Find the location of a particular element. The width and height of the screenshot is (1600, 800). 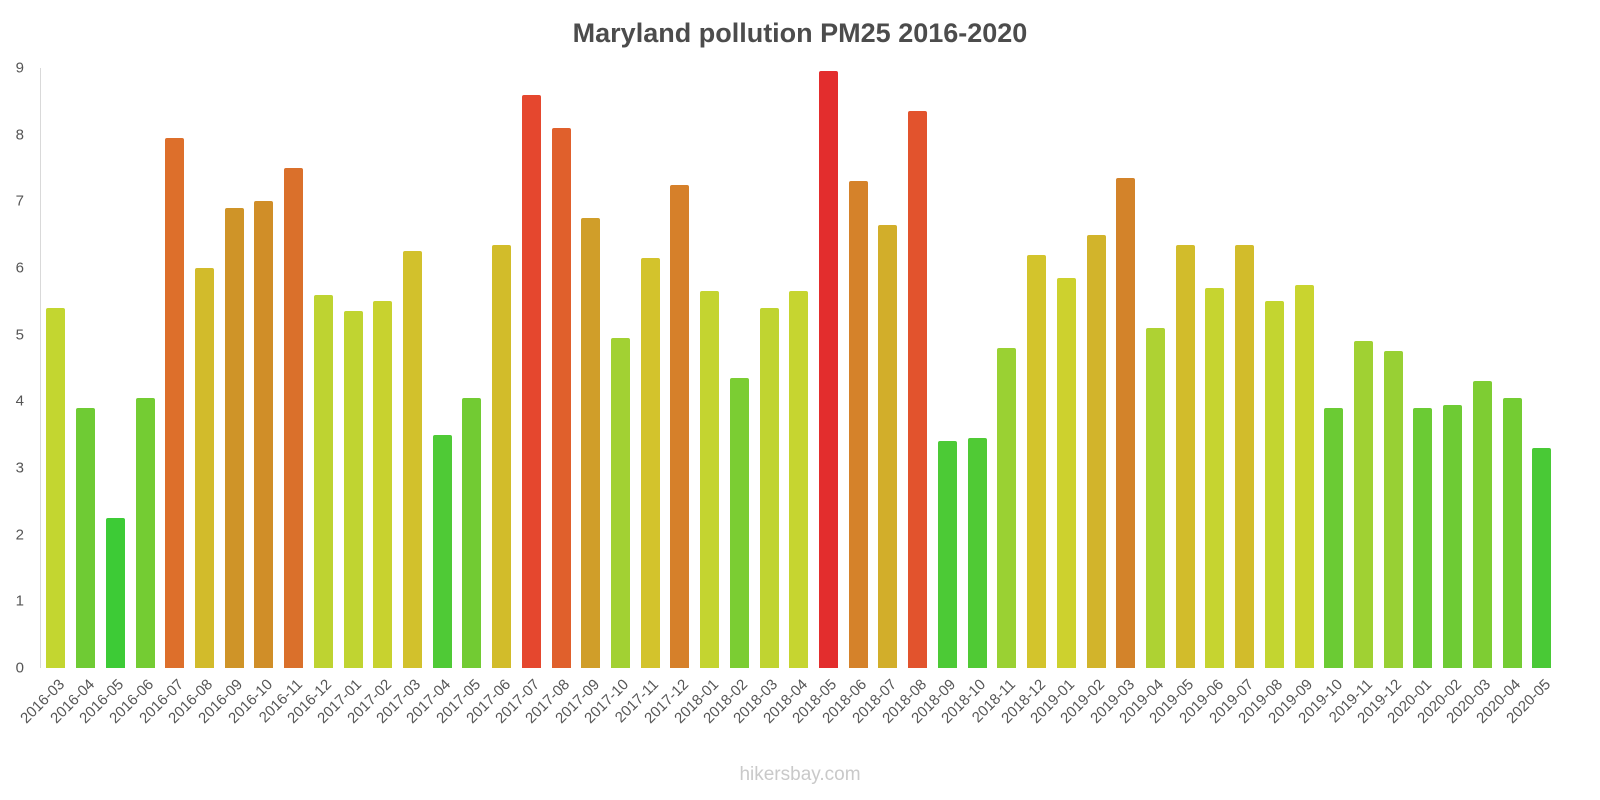

bar-slot: 2019-06 is located at coordinates (1203, 397).